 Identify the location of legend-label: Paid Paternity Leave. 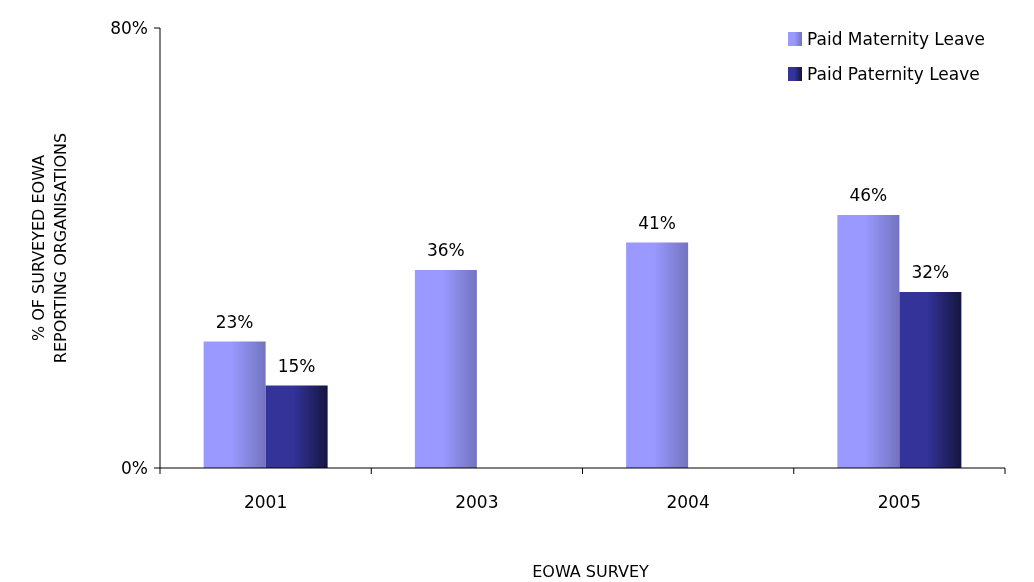
(893, 73).